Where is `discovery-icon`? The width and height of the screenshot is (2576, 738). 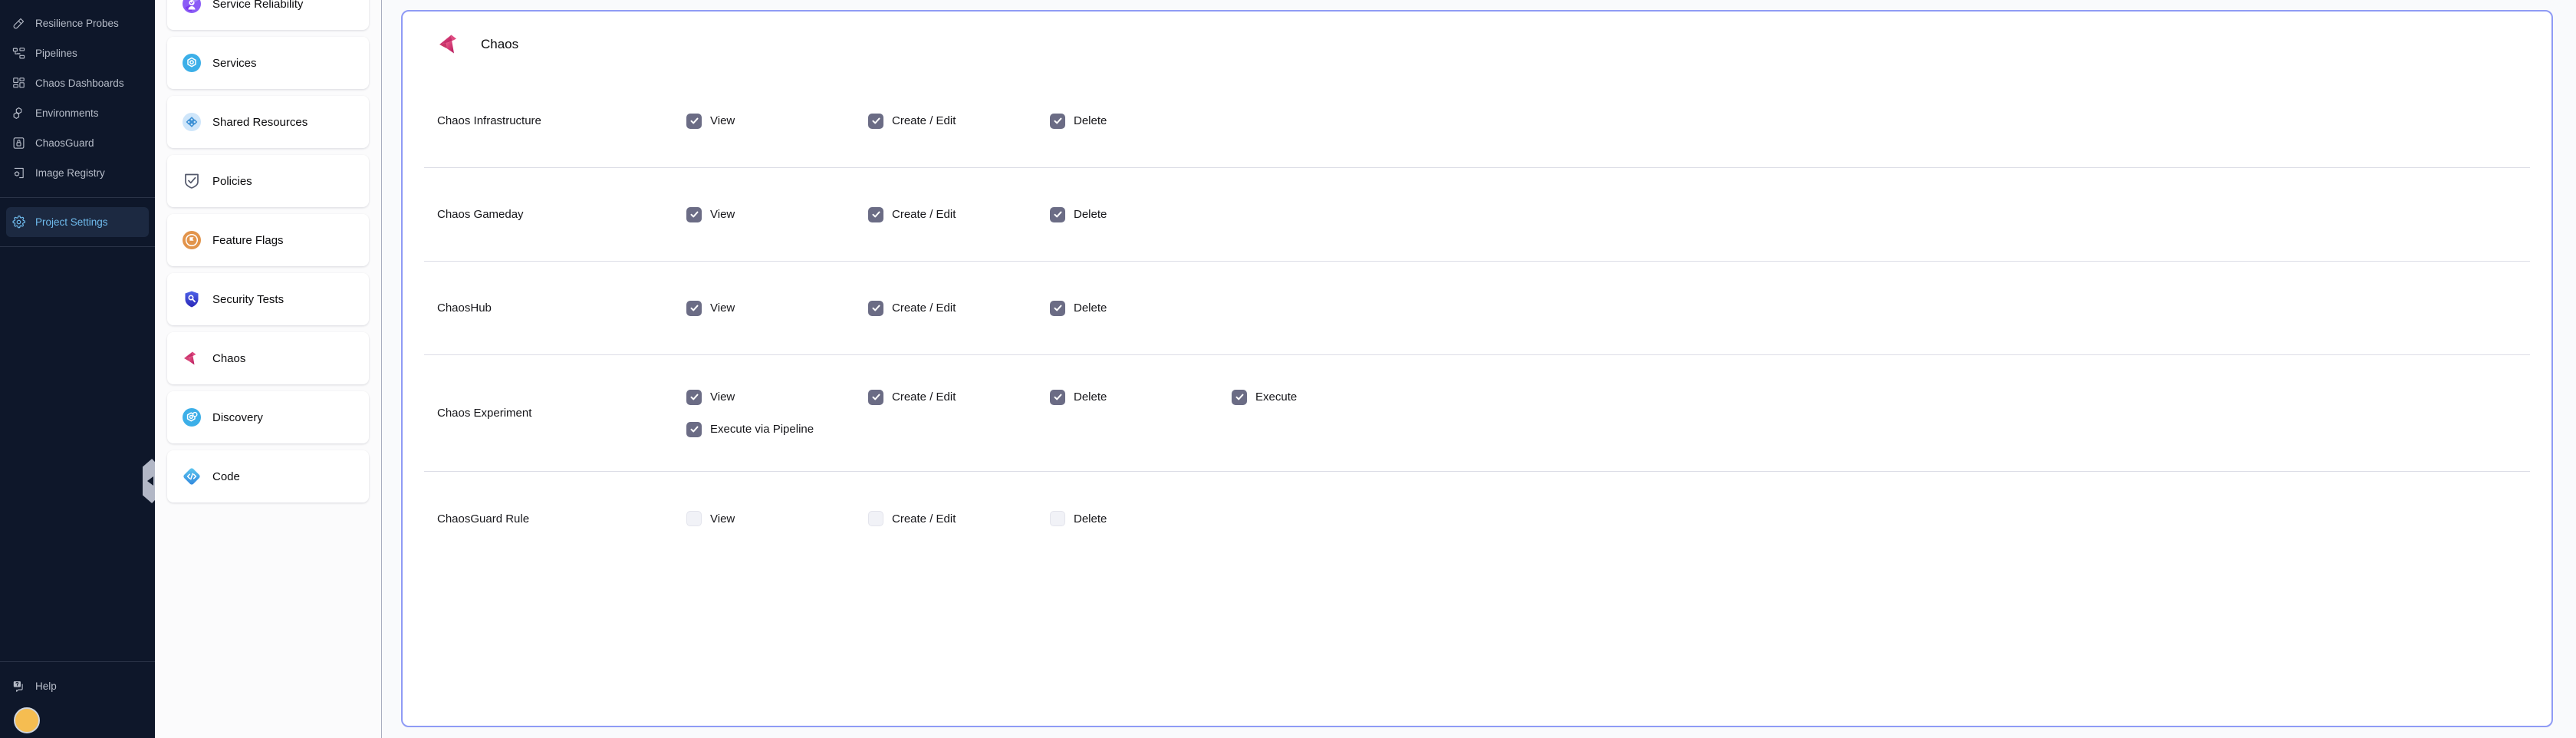
discovery-icon is located at coordinates (192, 417).